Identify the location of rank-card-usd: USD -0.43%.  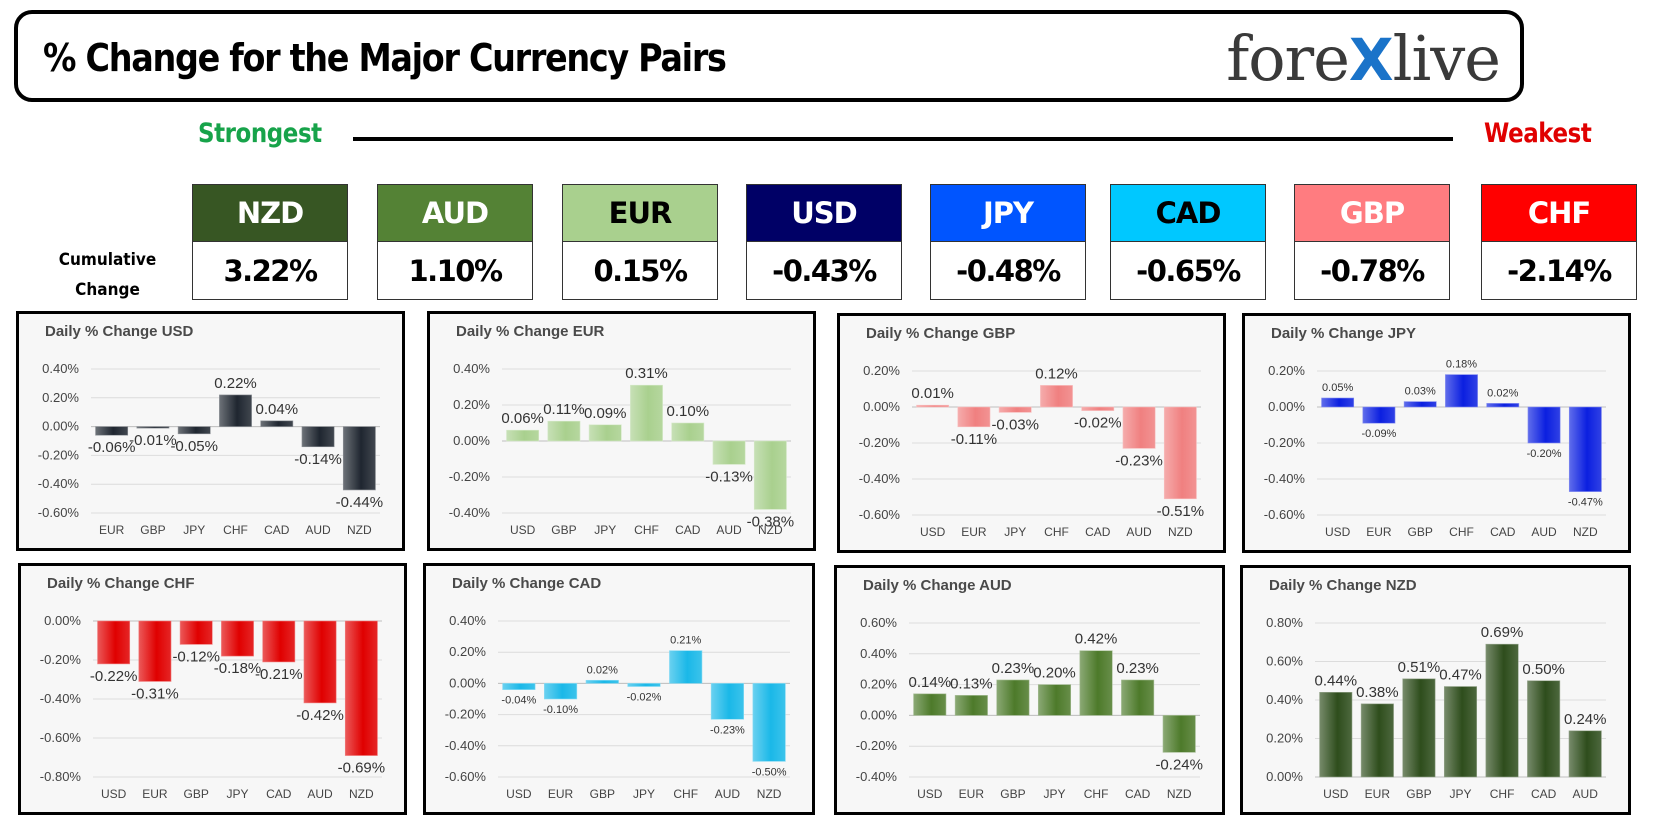
(824, 242).